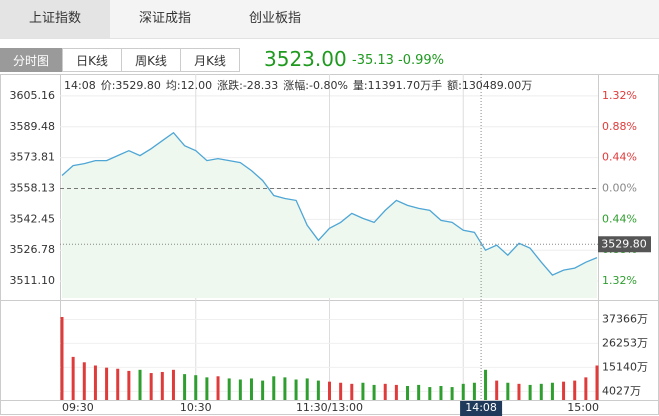 The height and width of the screenshot is (416, 659). Describe the element at coordinates (164, 18) in the screenshot. I see `tab: 深证成指` at that location.